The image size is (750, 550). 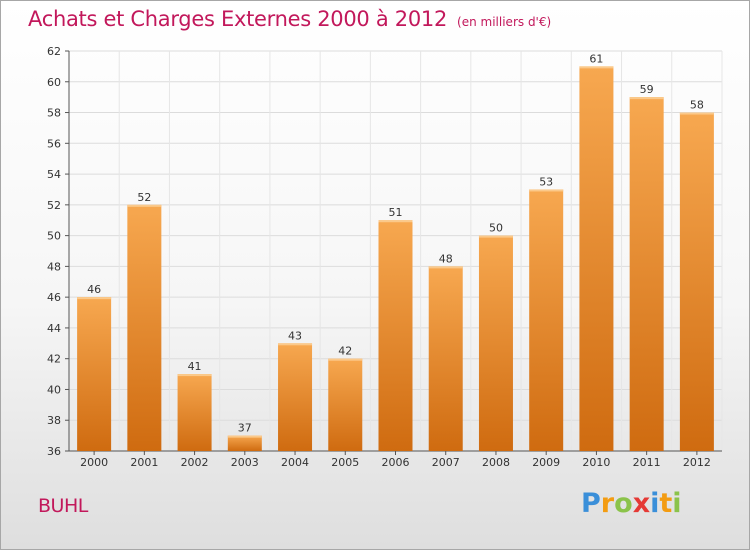 I want to click on bar-value-label: 53, so click(x=546, y=181).